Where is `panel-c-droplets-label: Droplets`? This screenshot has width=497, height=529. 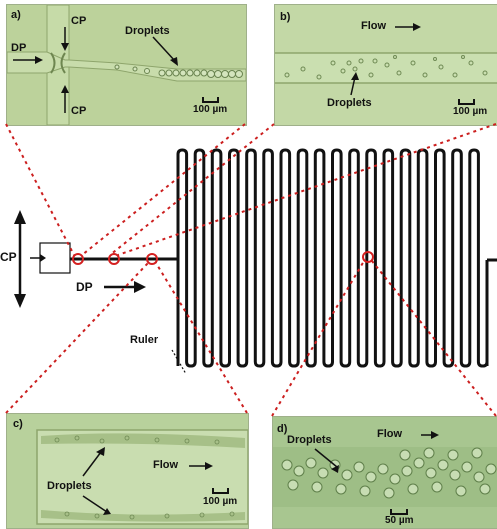
panel-c-droplets-label: Droplets is located at coordinates (69, 486).